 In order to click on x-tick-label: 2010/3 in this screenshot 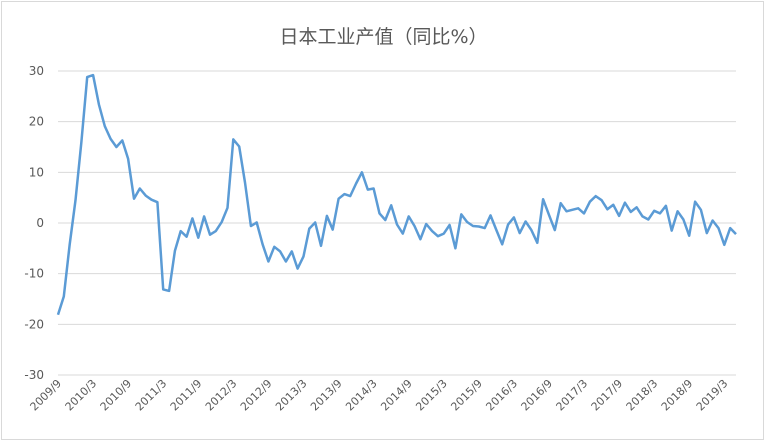, I will do `click(81, 395)`.